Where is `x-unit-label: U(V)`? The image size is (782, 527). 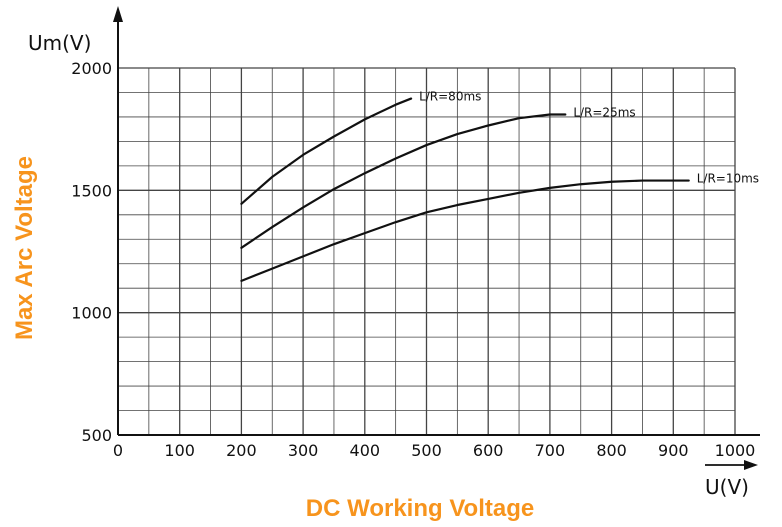
x-unit-label: U(V) is located at coordinates (727, 487).